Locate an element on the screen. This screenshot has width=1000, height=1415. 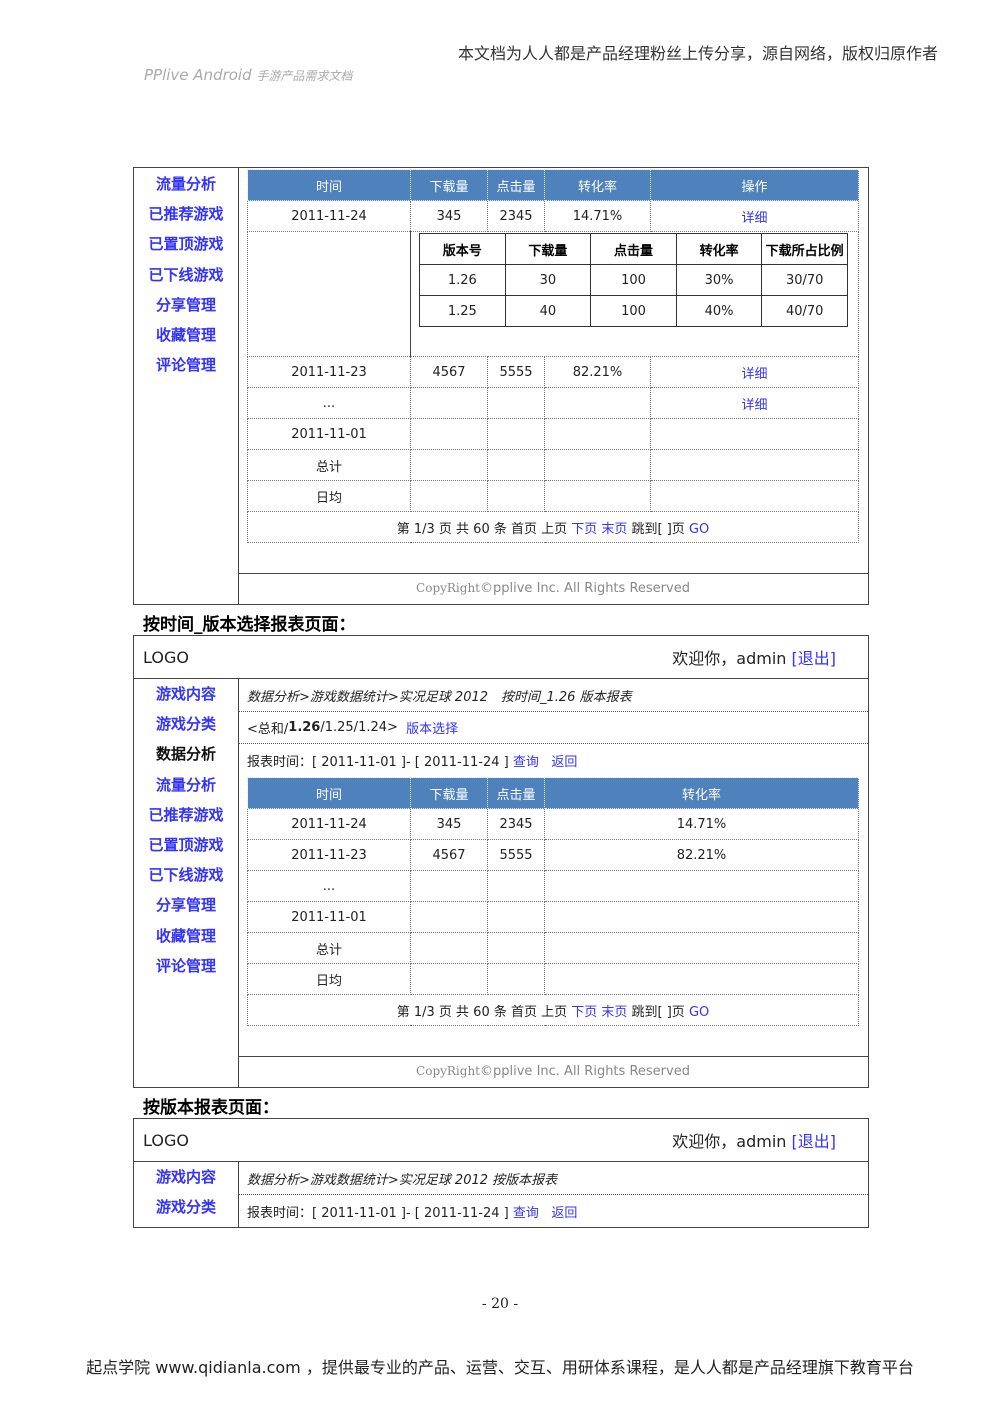
table-cell: 4567 is located at coordinates (449, 372).